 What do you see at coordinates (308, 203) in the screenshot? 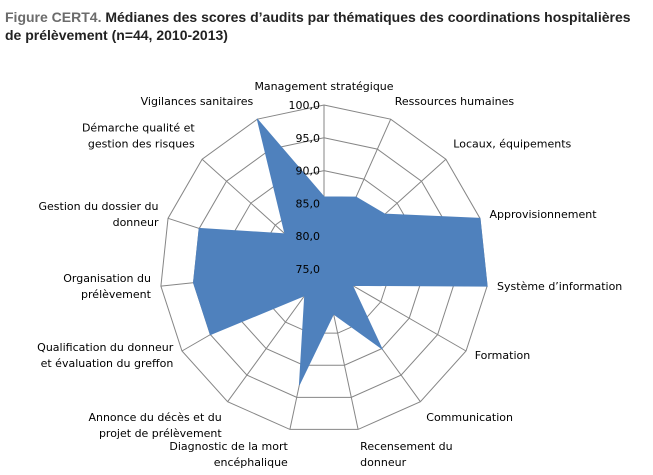
I see `tick-label: 85,0` at bounding box center [308, 203].